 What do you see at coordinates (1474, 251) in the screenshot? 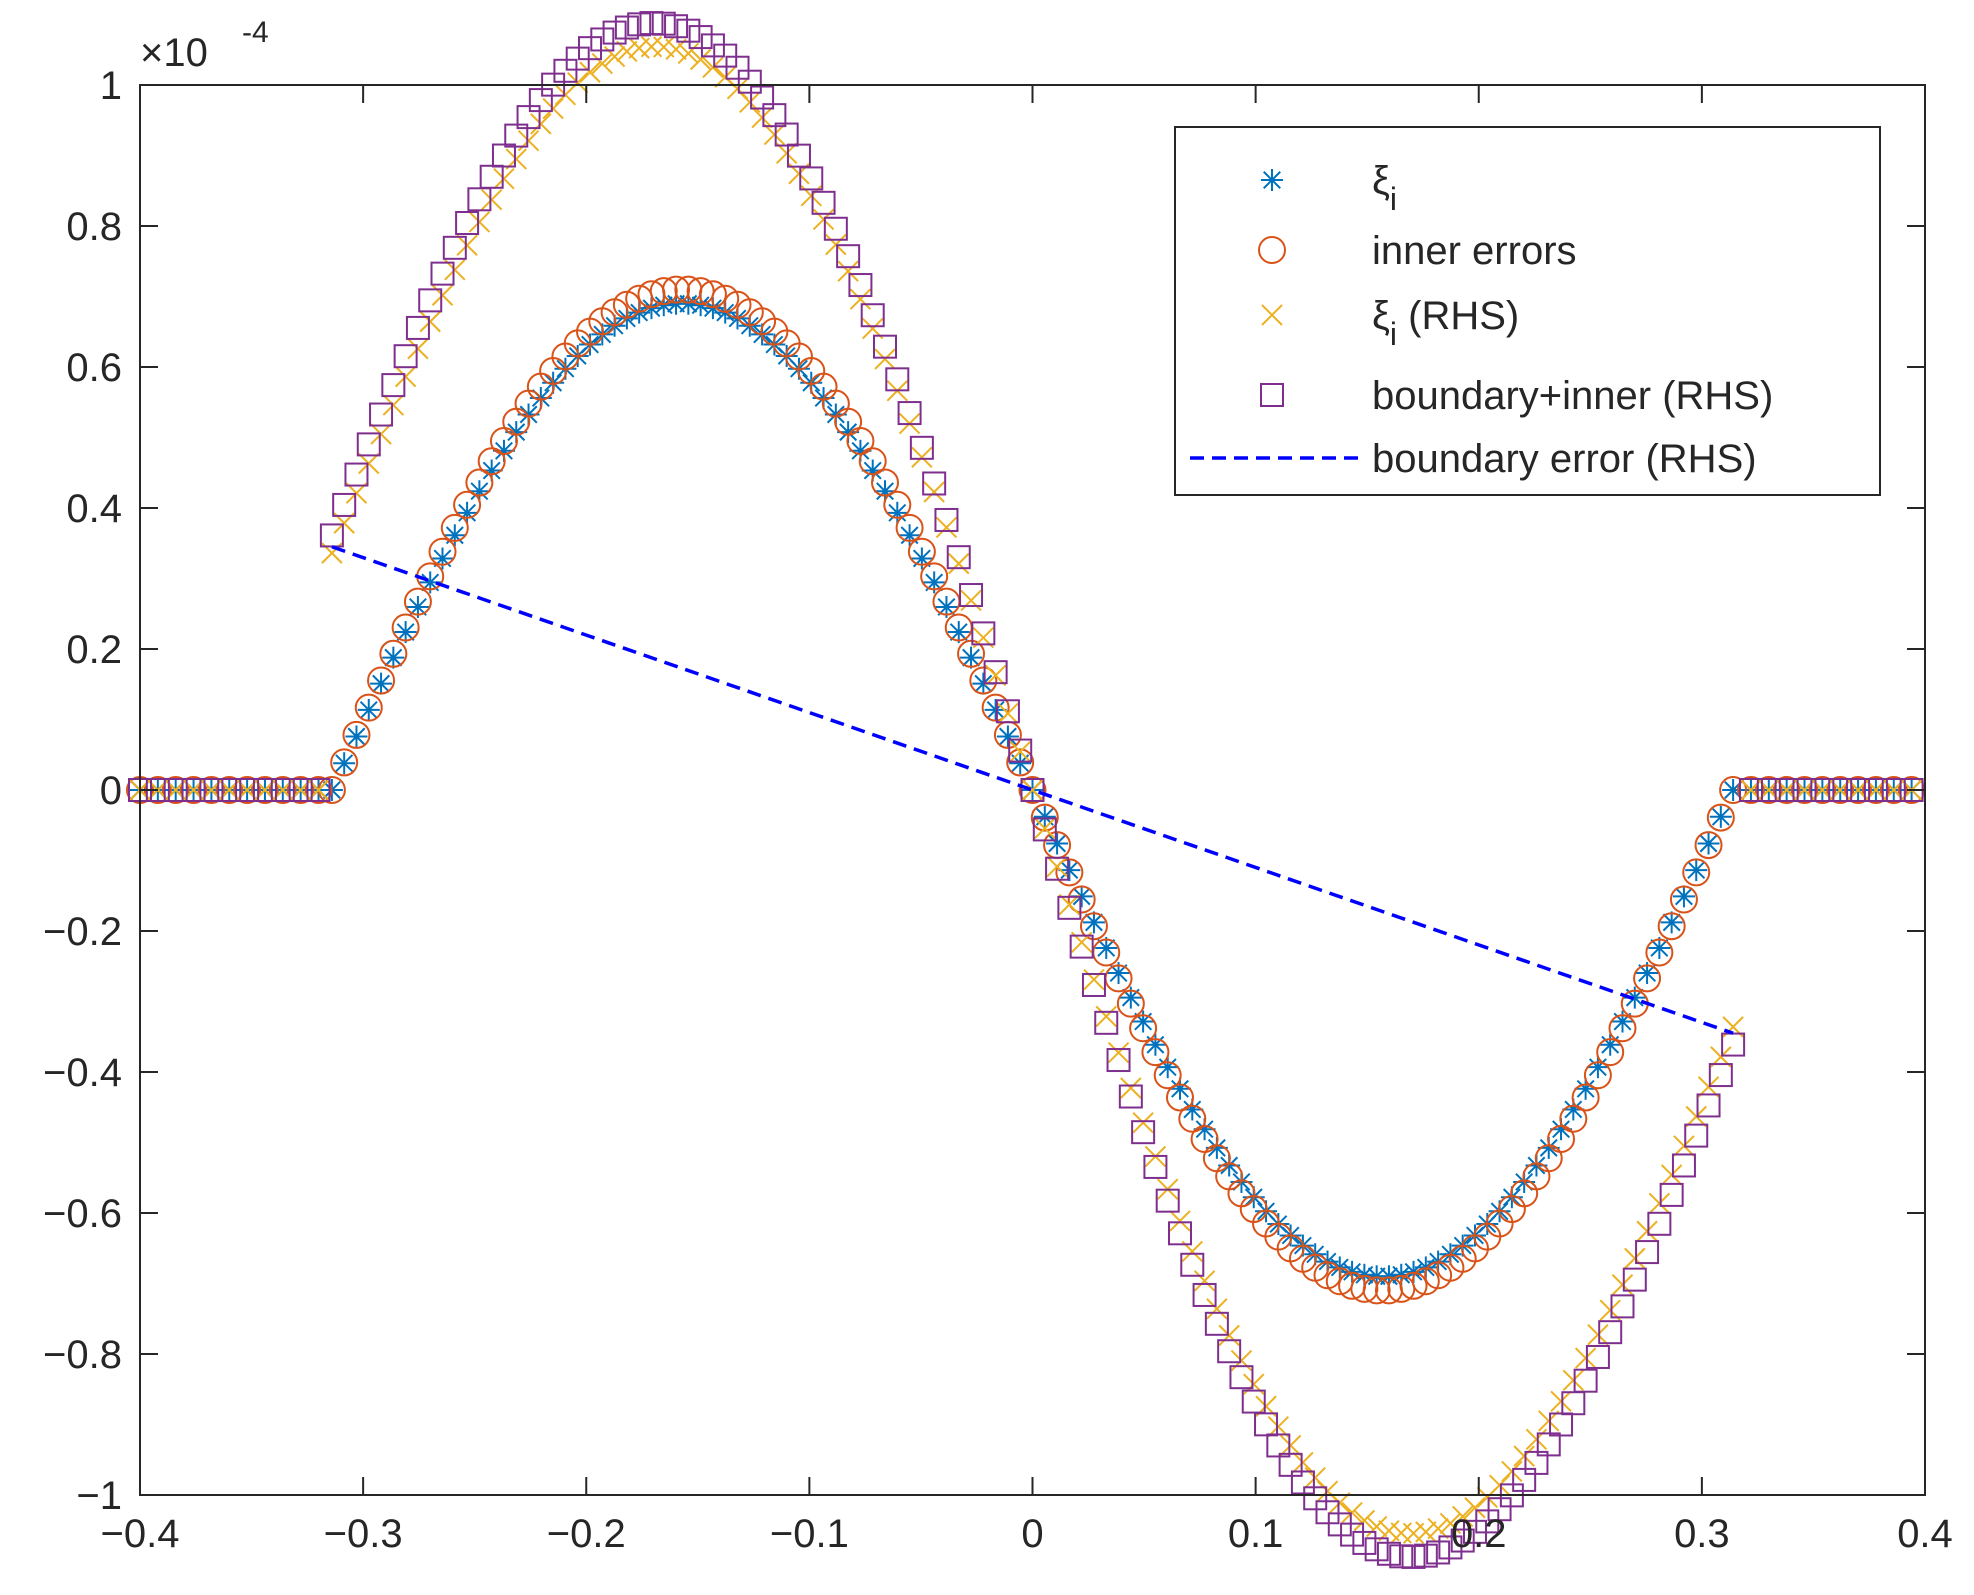
I see `legend-label-name: inner errors` at bounding box center [1474, 251].